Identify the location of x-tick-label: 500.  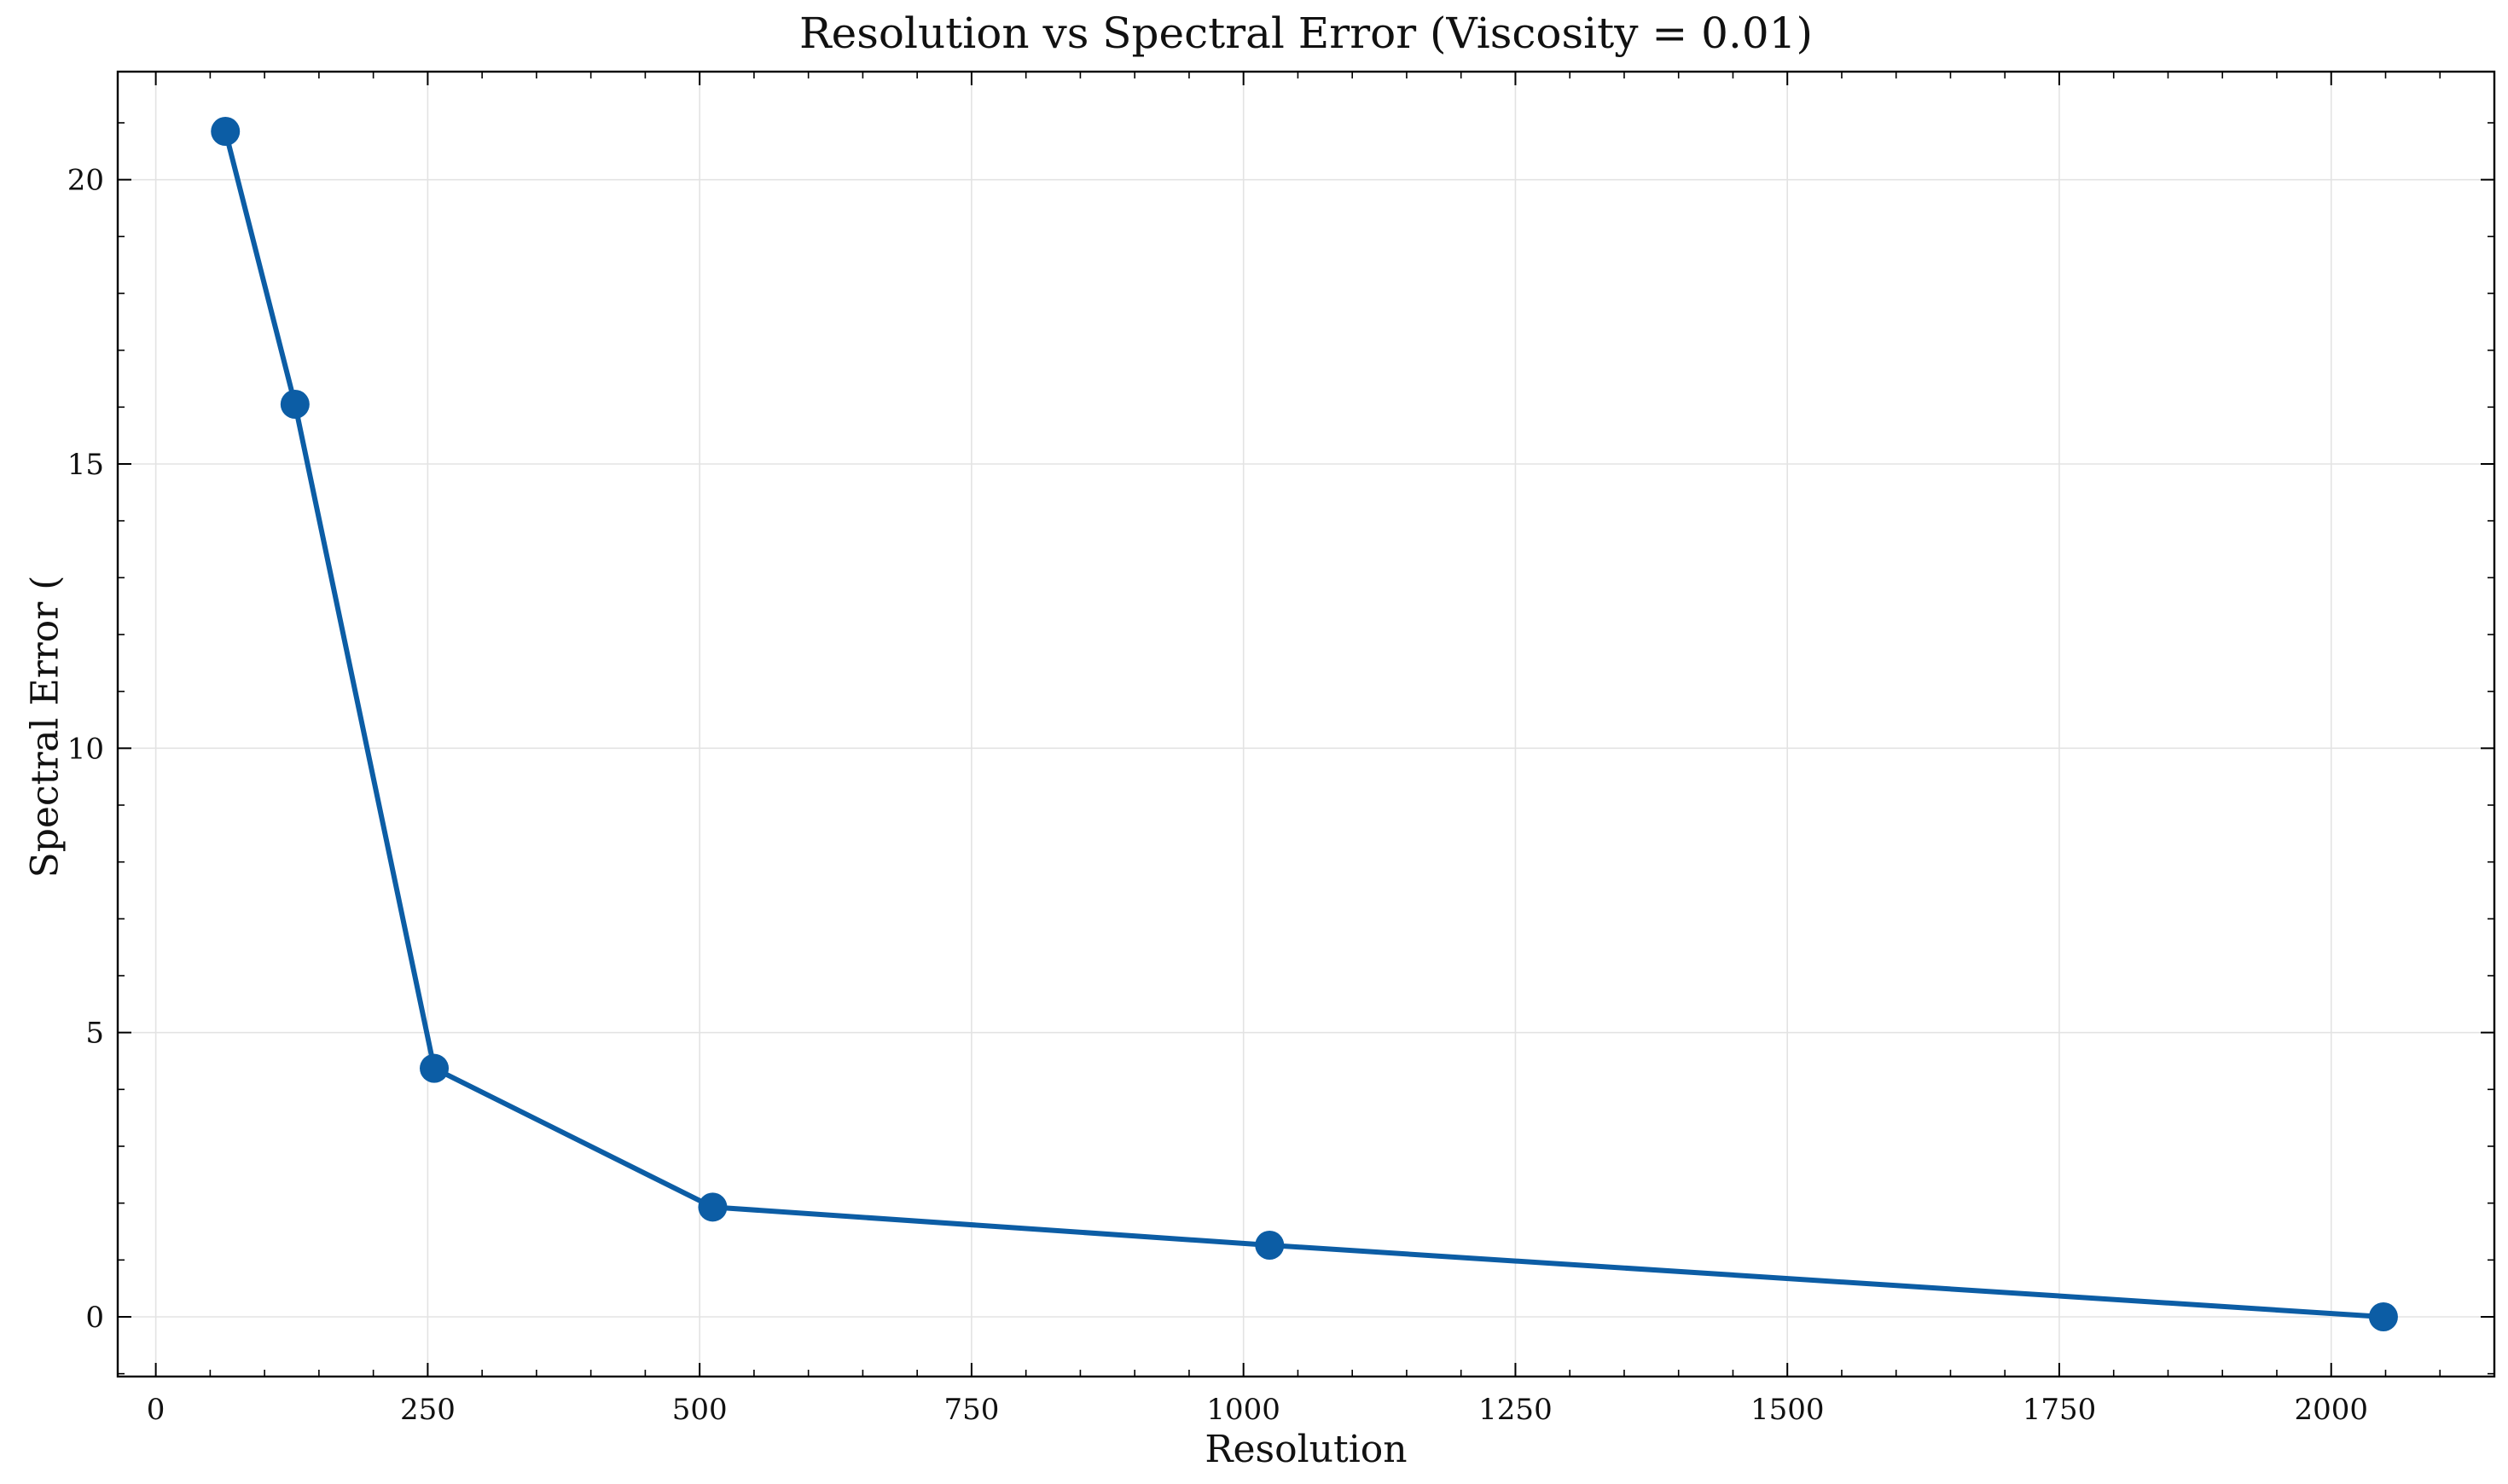
(700, 1410).